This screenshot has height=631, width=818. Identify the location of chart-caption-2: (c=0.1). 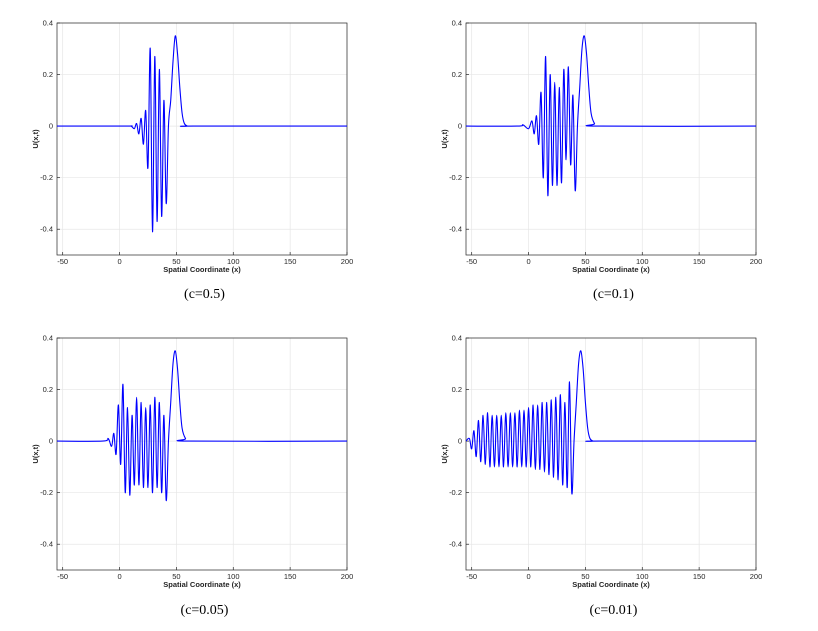
(613, 294).